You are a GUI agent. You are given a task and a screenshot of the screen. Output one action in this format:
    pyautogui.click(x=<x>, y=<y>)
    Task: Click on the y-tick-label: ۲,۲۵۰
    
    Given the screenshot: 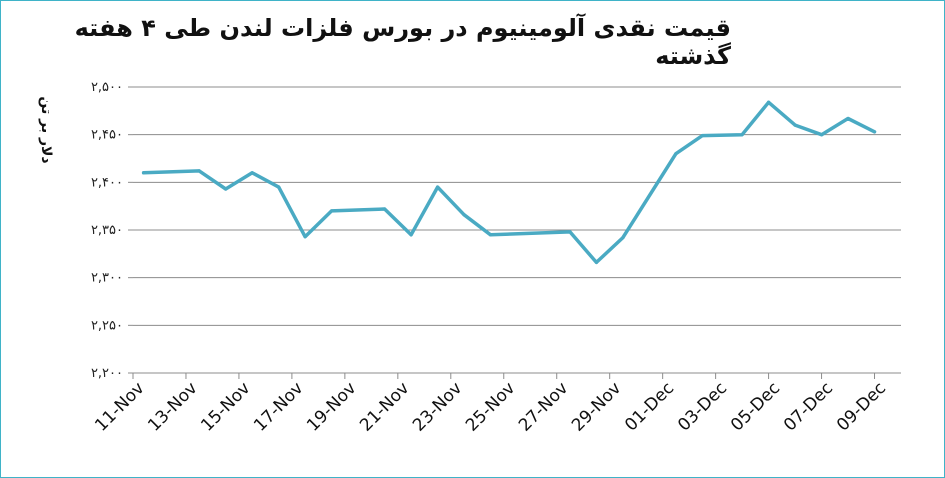 What is the action you would take?
    pyautogui.click(x=107, y=325)
    